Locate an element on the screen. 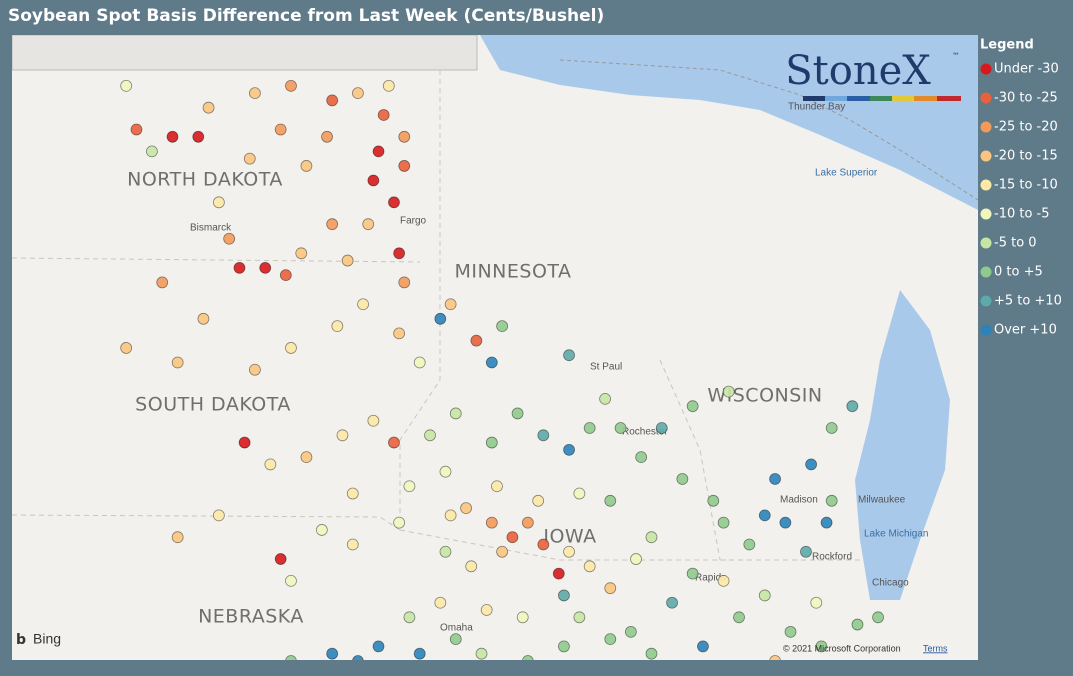 The height and width of the screenshot is (676, 1073). city-label: Bismarck is located at coordinates (211, 228).